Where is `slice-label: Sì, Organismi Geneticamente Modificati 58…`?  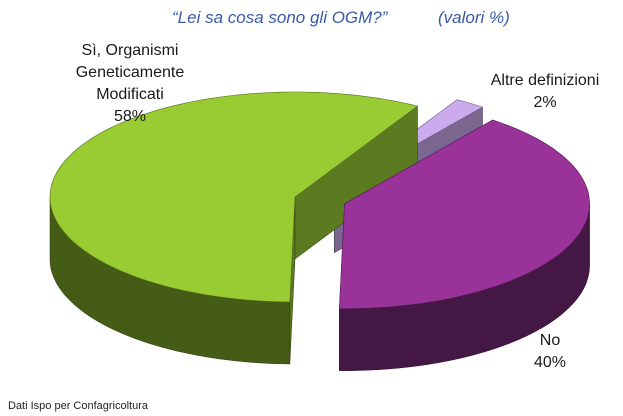
slice-label: Sì, Organismi Geneticamente Modificati 58… is located at coordinates (130, 84).